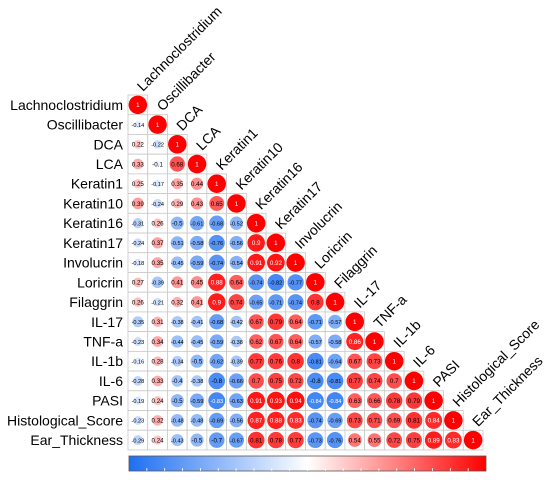 This screenshot has height=482, width=550. I want to click on row-label: PASI, so click(107, 401).